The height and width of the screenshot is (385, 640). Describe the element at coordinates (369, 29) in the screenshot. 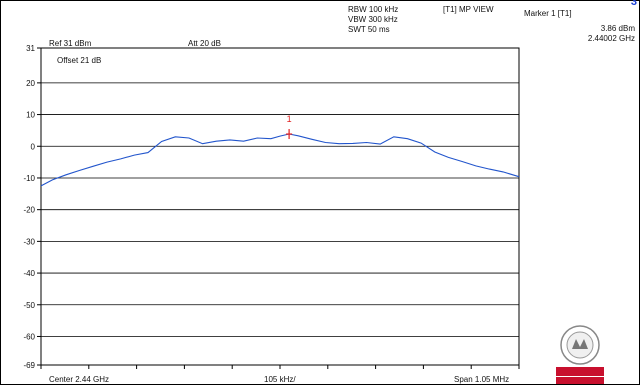

I see `swt-label: SWT 50 ms` at that location.